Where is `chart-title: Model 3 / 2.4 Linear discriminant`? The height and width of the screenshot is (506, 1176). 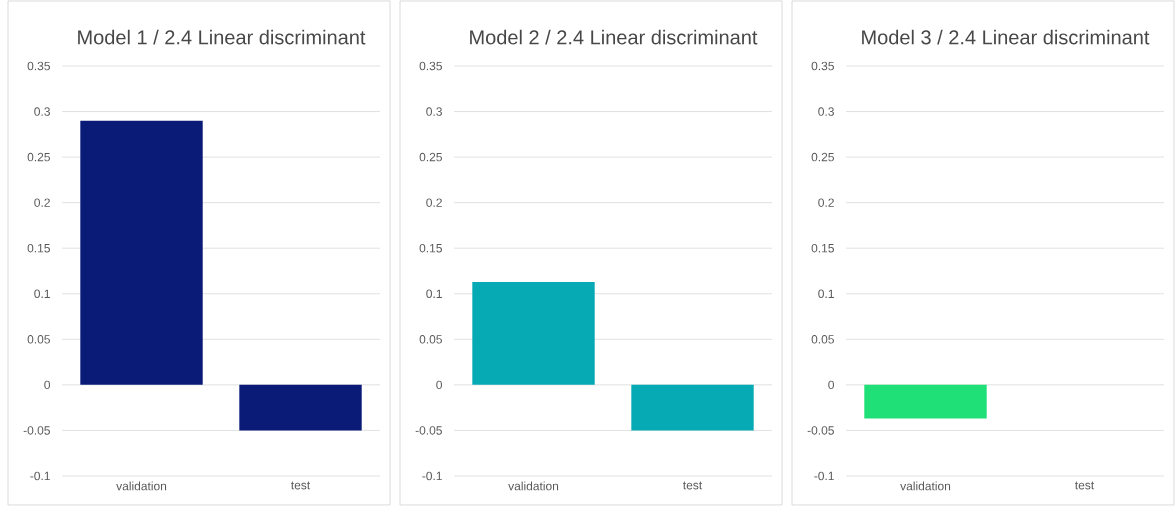 chart-title: Model 3 / 2.4 Linear discriminant is located at coordinates (1006, 37).